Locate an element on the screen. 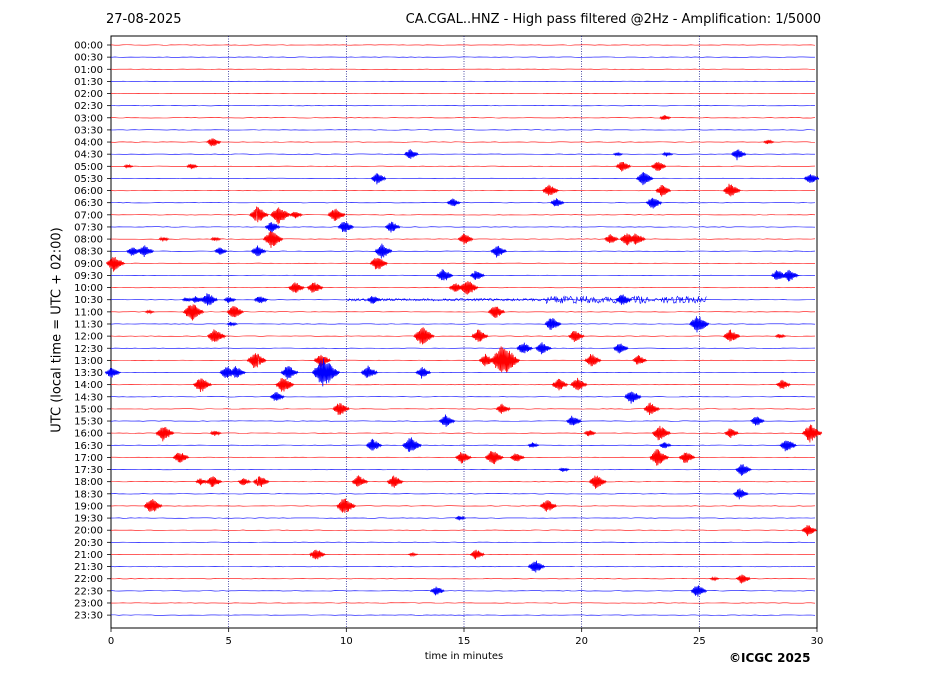  event-12:00-65 is located at coordinates (424, 336).